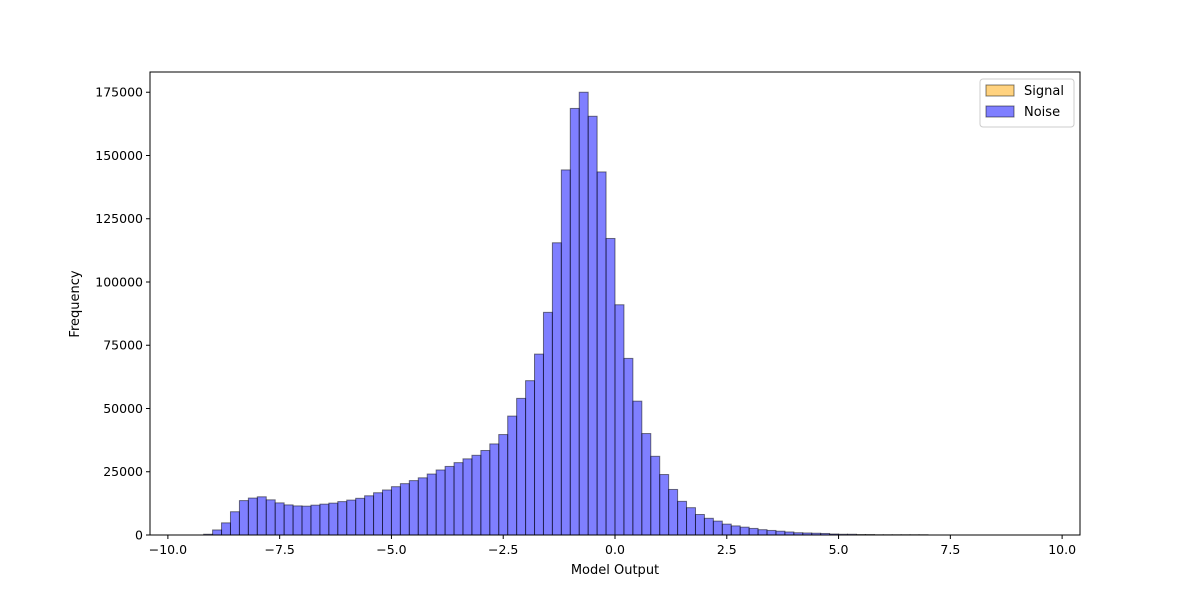 The image size is (1200, 600). I want to click on y-tick-label: 175000, so click(119, 92).